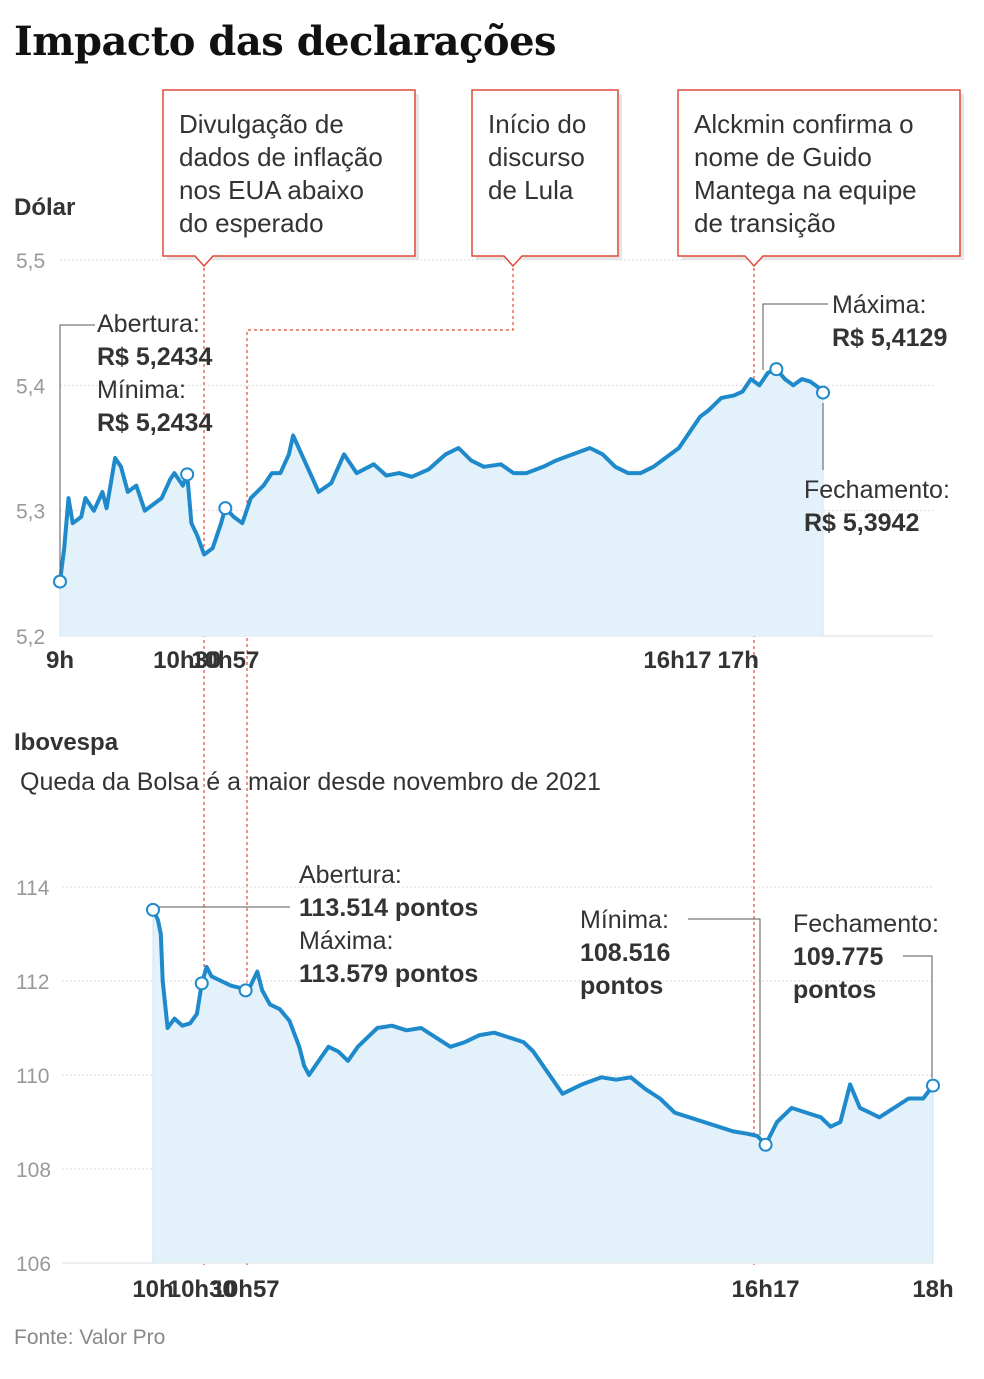 This screenshot has height=1379, width=984. I want to click on y-tick-label: 106, so click(33, 1264).